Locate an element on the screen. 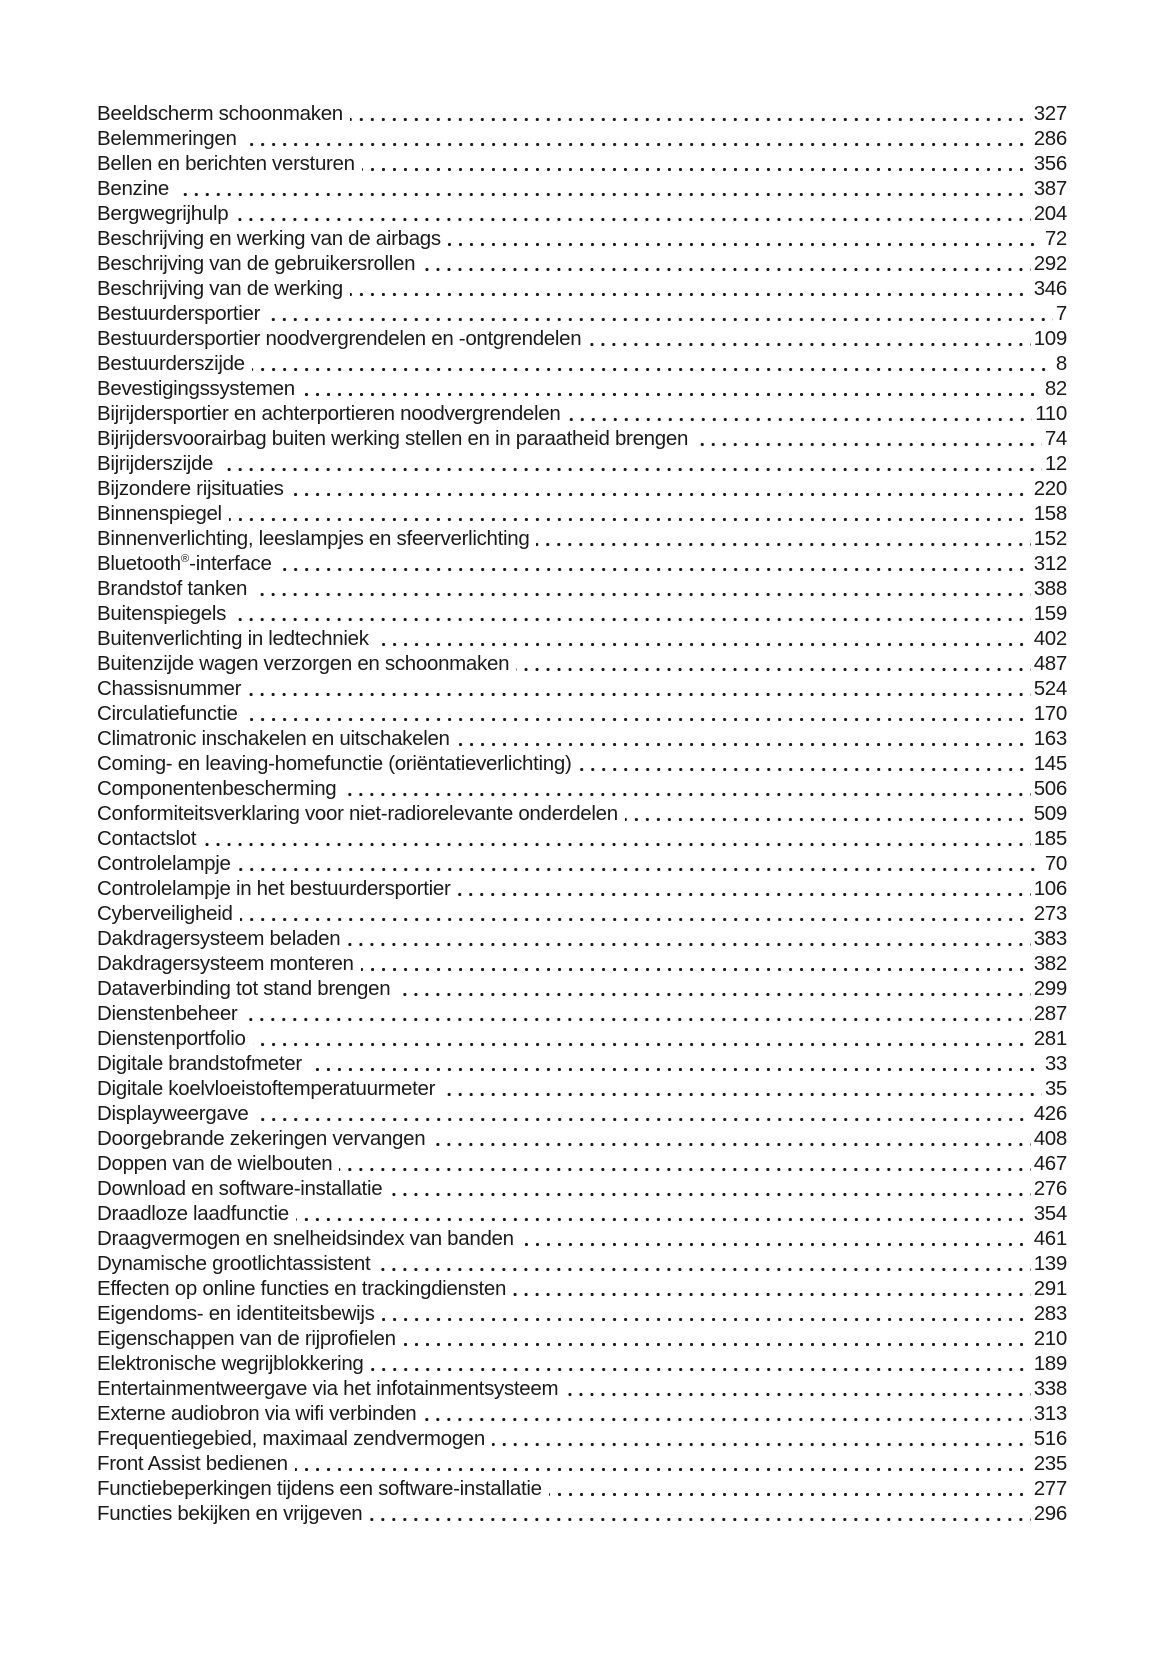 The width and height of the screenshot is (1165, 1653). toc-entry: Dienstenbeheer 287 is located at coordinates (582, 1013).